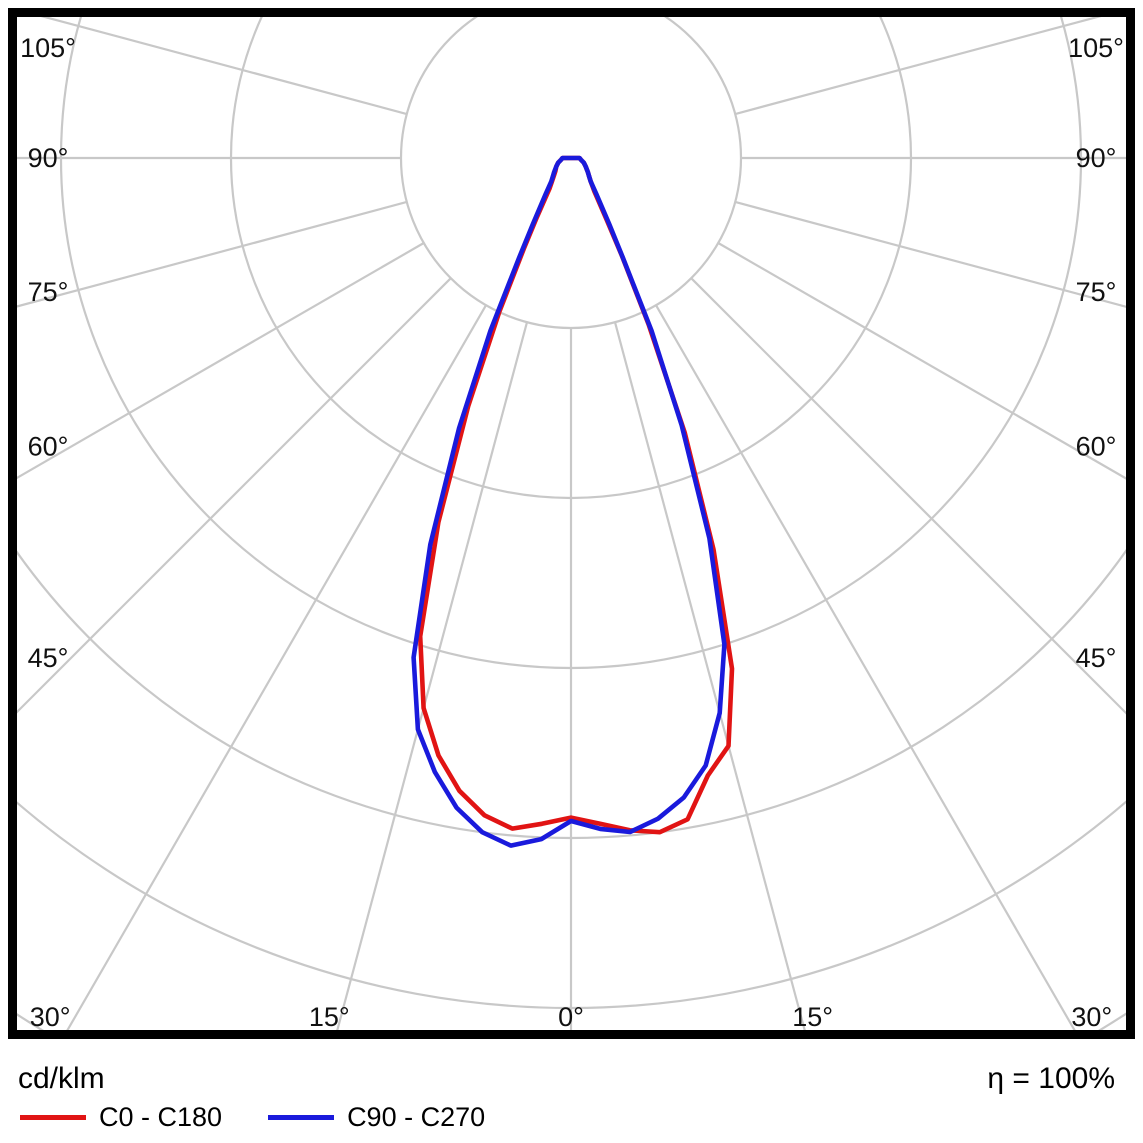 Image resolution: width=1143 pixels, height=1143 pixels. I want to click on legend: C0 - C180 C90 - C270, so click(275, 1117).